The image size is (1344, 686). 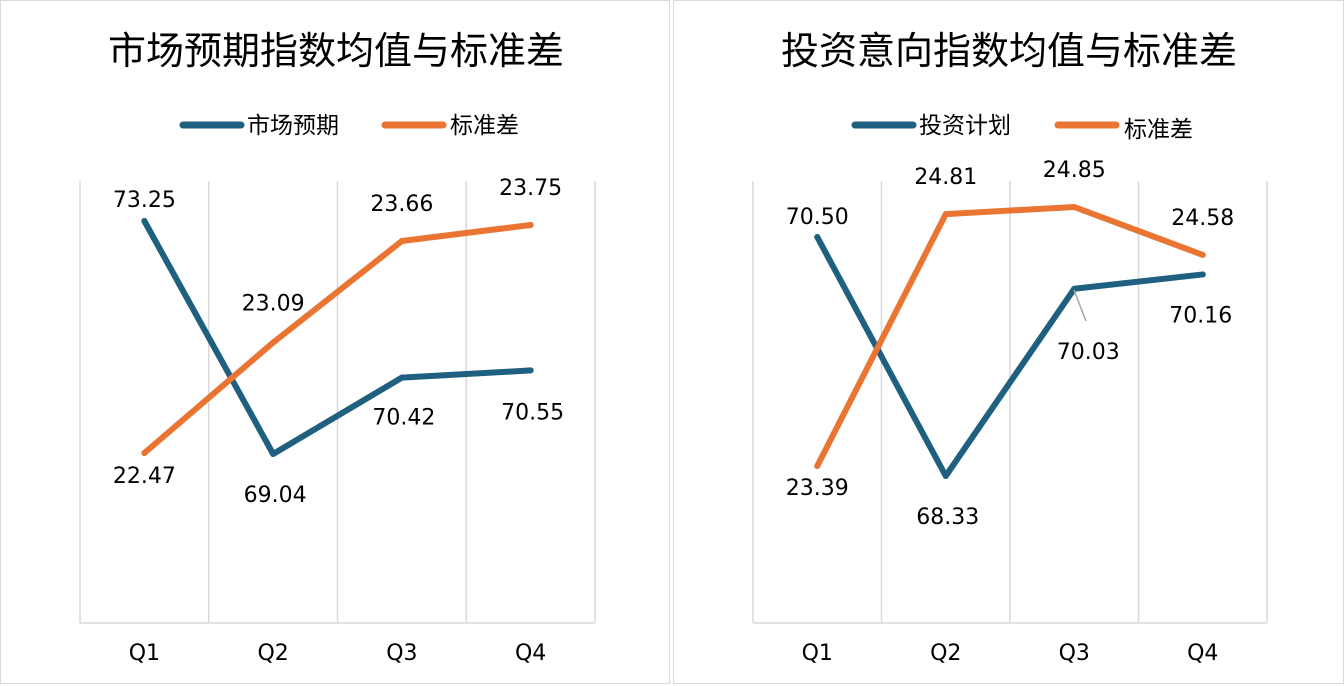 I want to click on data-label: 70.42, so click(x=403, y=418).